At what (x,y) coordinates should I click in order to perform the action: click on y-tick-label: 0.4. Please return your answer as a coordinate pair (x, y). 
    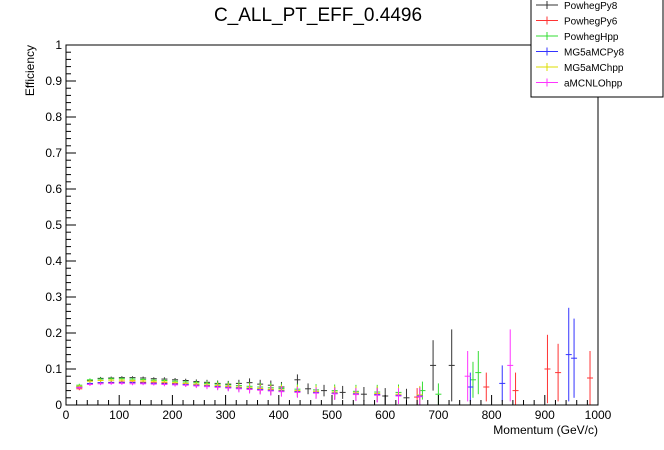
    Looking at the image, I should click on (53, 261).